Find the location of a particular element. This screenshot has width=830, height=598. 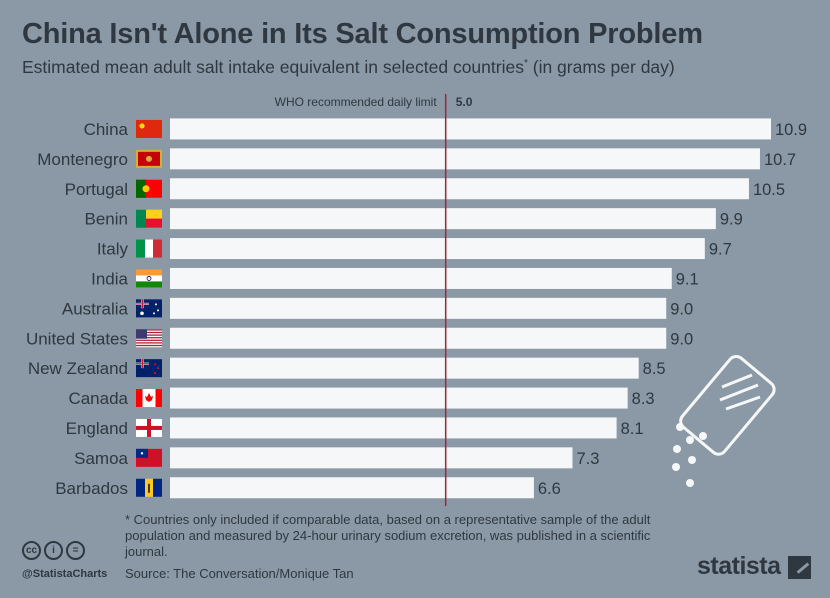

india-flag-icon is located at coordinates (149, 278).